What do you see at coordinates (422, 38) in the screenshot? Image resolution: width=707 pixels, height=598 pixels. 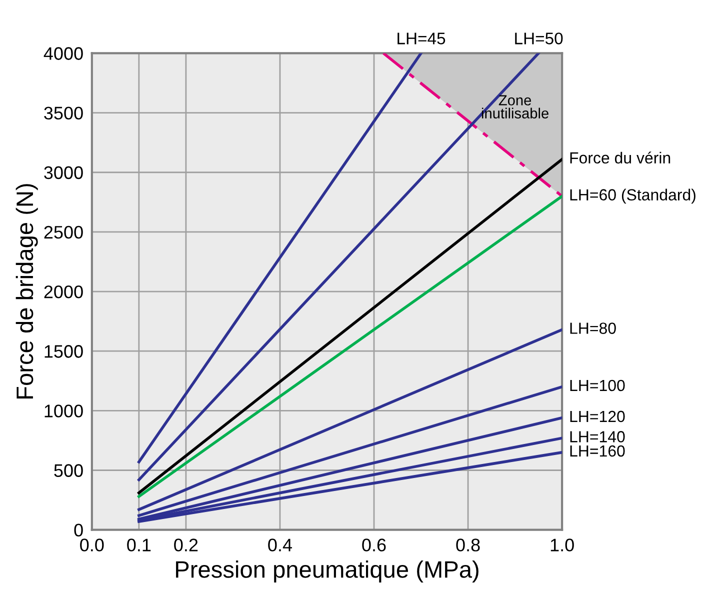 I see `series-label: LH=45` at bounding box center [422, 38].